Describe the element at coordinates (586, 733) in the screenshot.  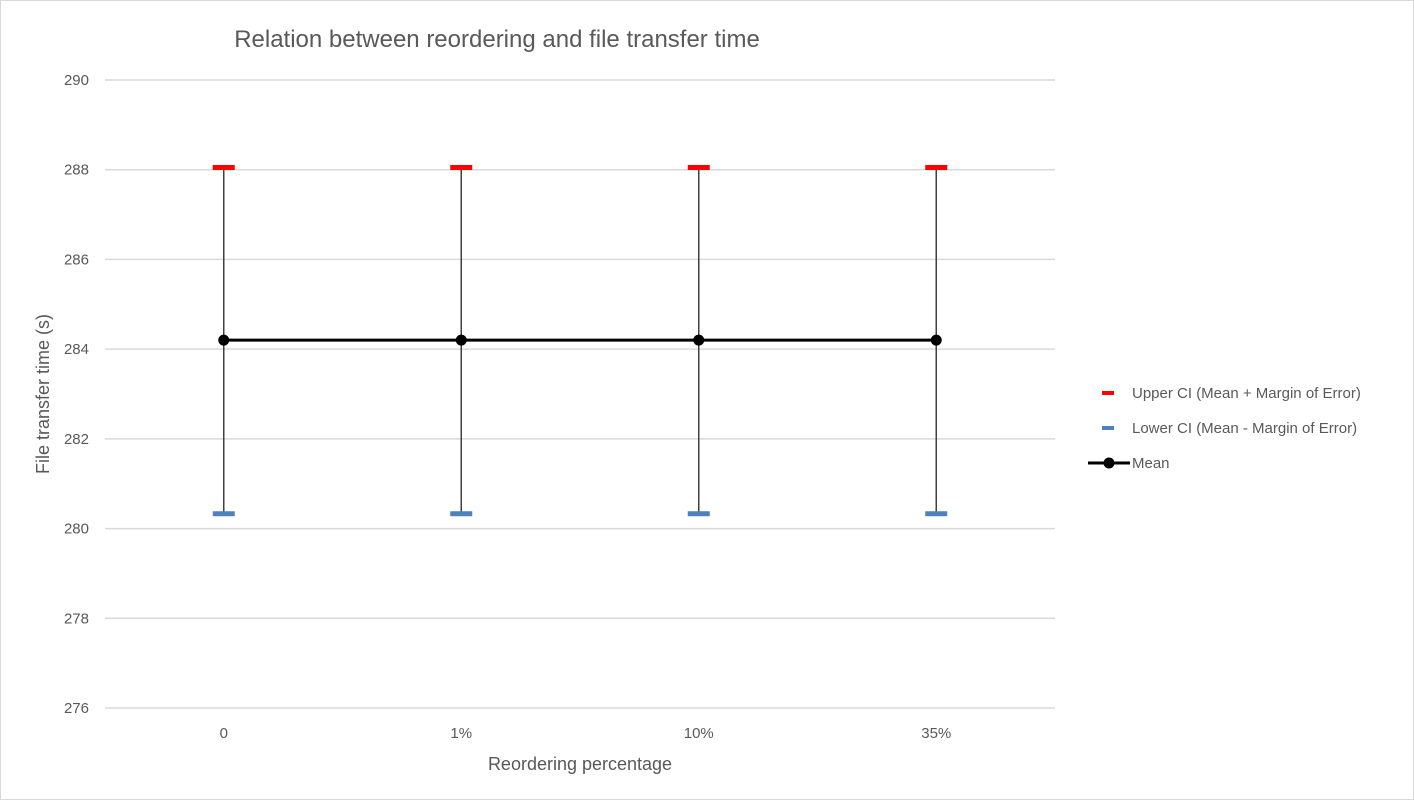
I see `x-axis-tick-labels: 0 1% 10% 35%` at that location.